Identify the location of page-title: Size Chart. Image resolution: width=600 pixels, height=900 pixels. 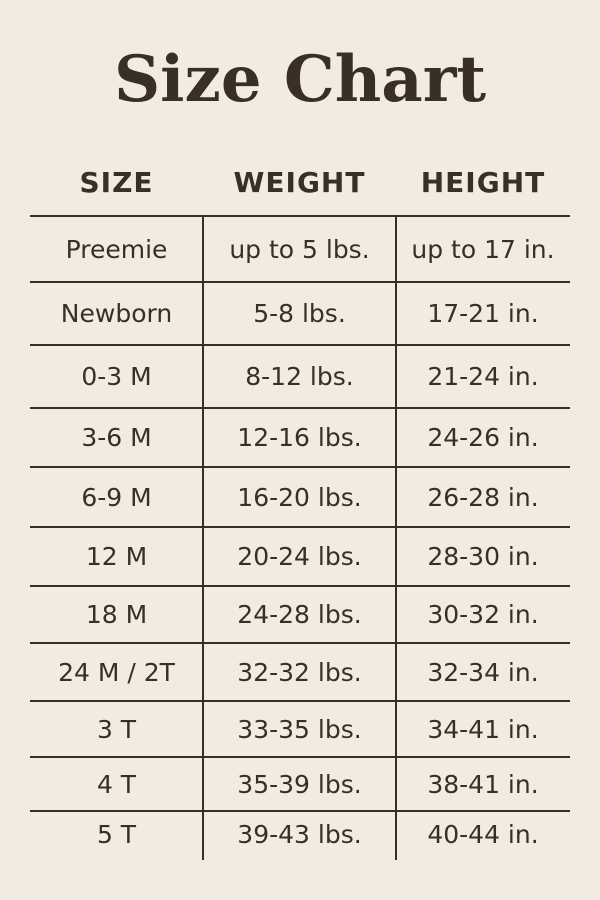
(300, 79).